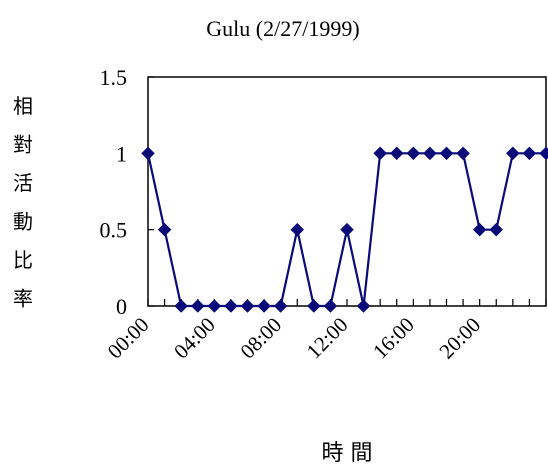 Image resolution: width=548 pixels, height=474 pixels. Describe the element at coordinates (327, 338) in the screenshot. I see `x-tick-label: 12:00` at that location.